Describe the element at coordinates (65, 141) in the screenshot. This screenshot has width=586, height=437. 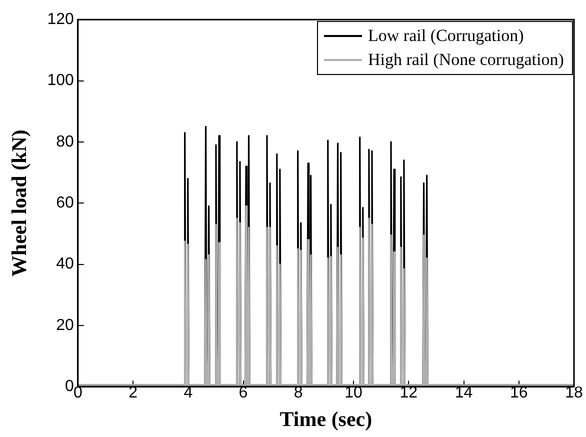
I see `y-tick-label: 80` at that location.